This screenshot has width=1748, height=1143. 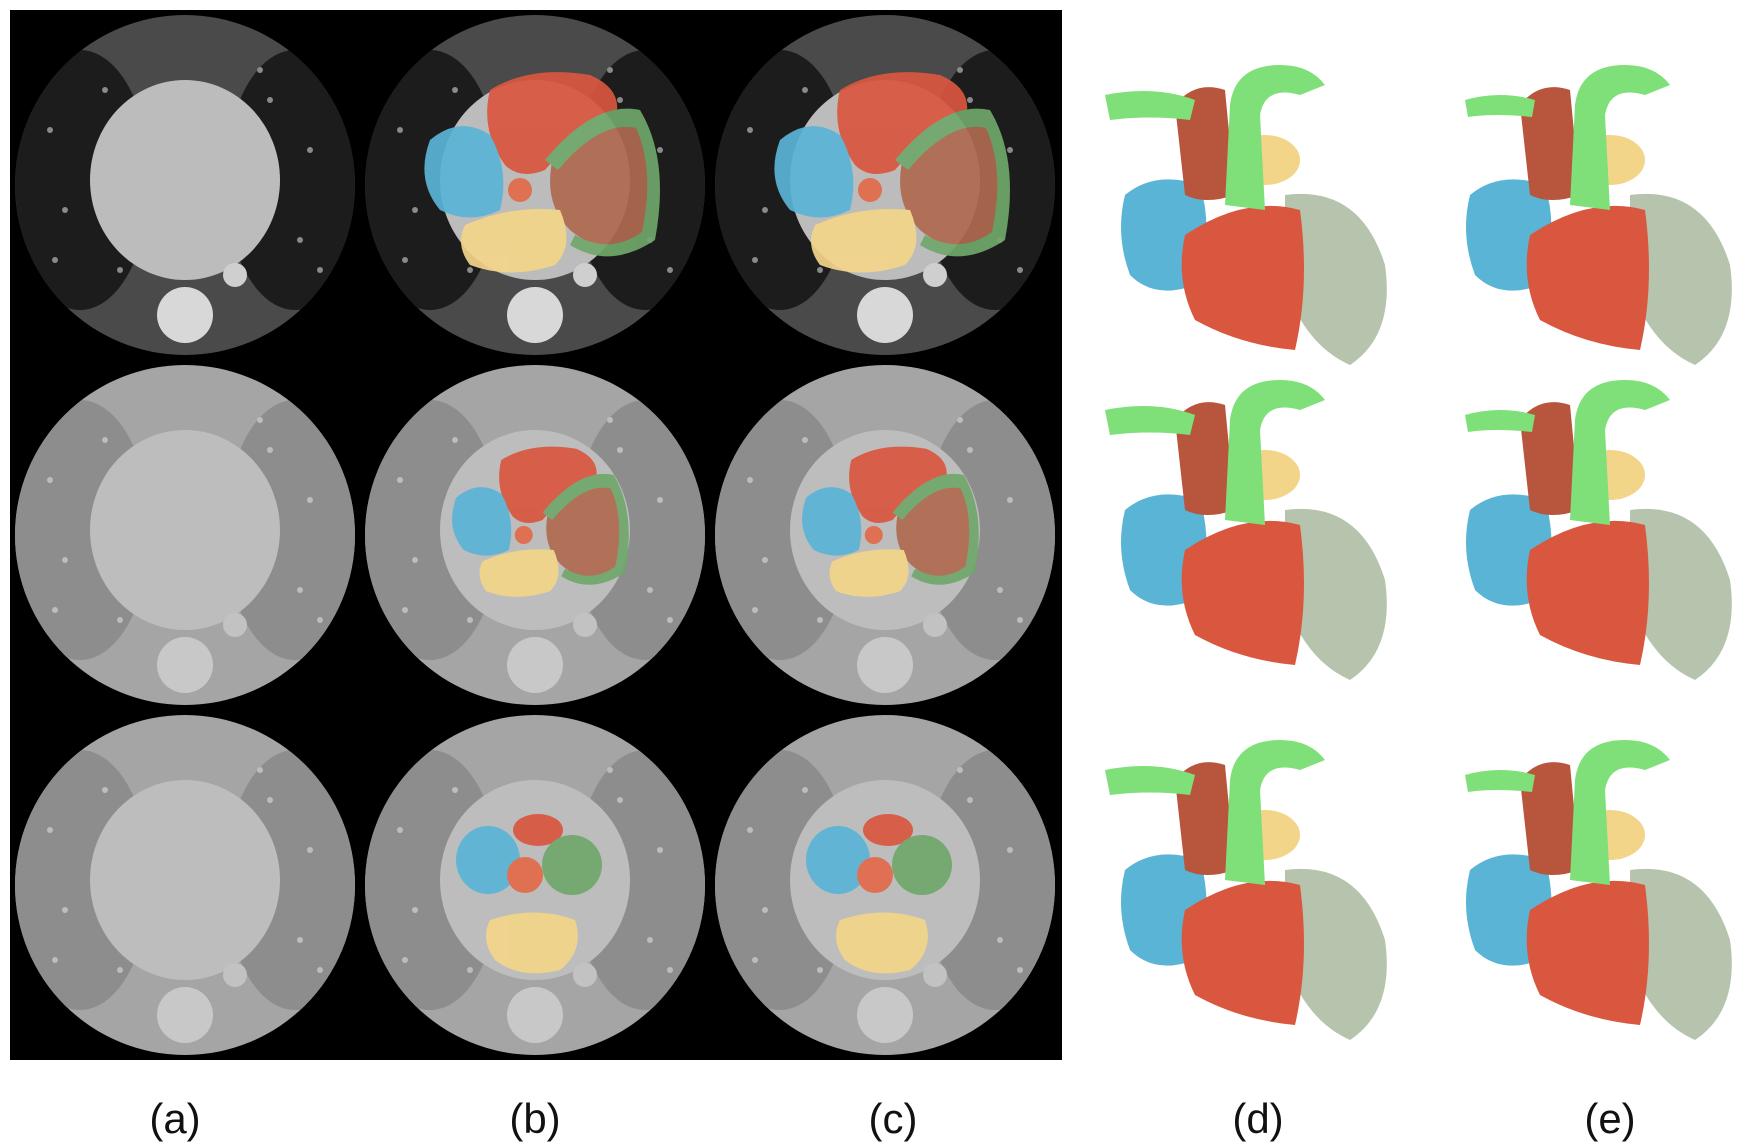 I want to click on column-label-b: (b), so click(x=535, y=1118).